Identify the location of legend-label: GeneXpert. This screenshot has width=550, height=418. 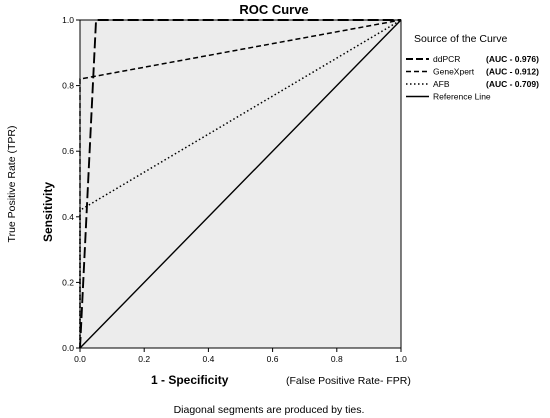
(454, 72).